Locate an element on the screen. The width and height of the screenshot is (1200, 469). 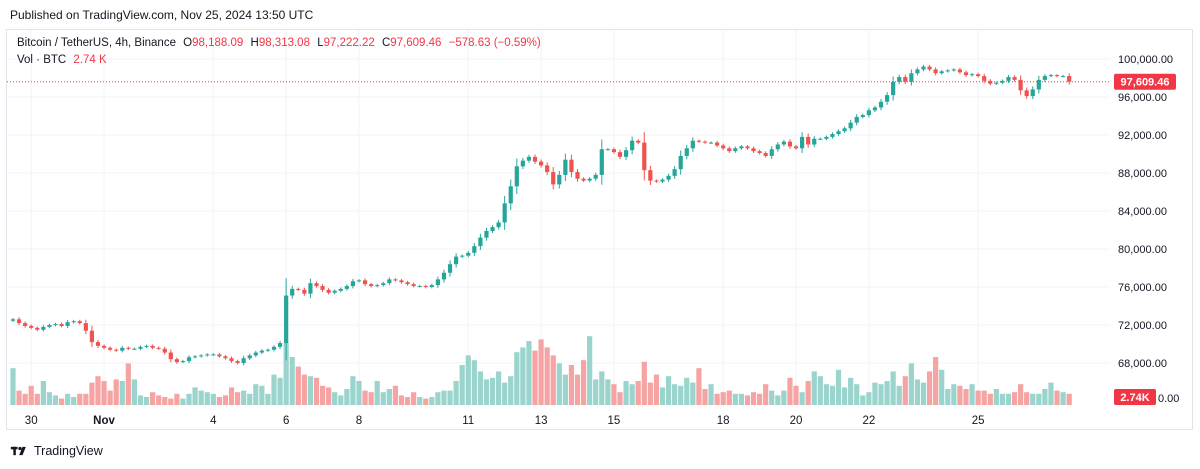
low-value: 97,222.22 is located at coordinates (349, 43).